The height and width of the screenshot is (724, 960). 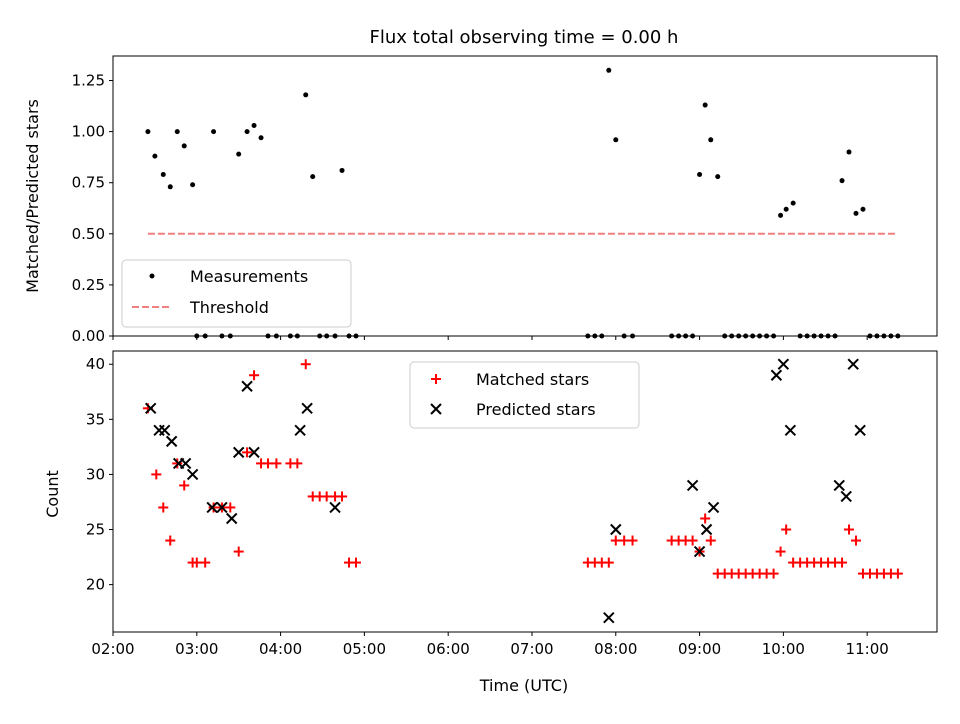 I want to click on bottom-y-tick-label: 20, so click(x=95, y=585).